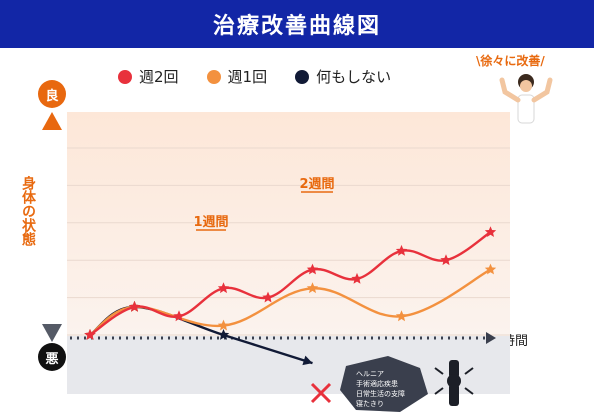  What do you see at coordinates (288, 365) in the screenshot?
I see `plot-area-bottom` at bounding box center [288, 365].